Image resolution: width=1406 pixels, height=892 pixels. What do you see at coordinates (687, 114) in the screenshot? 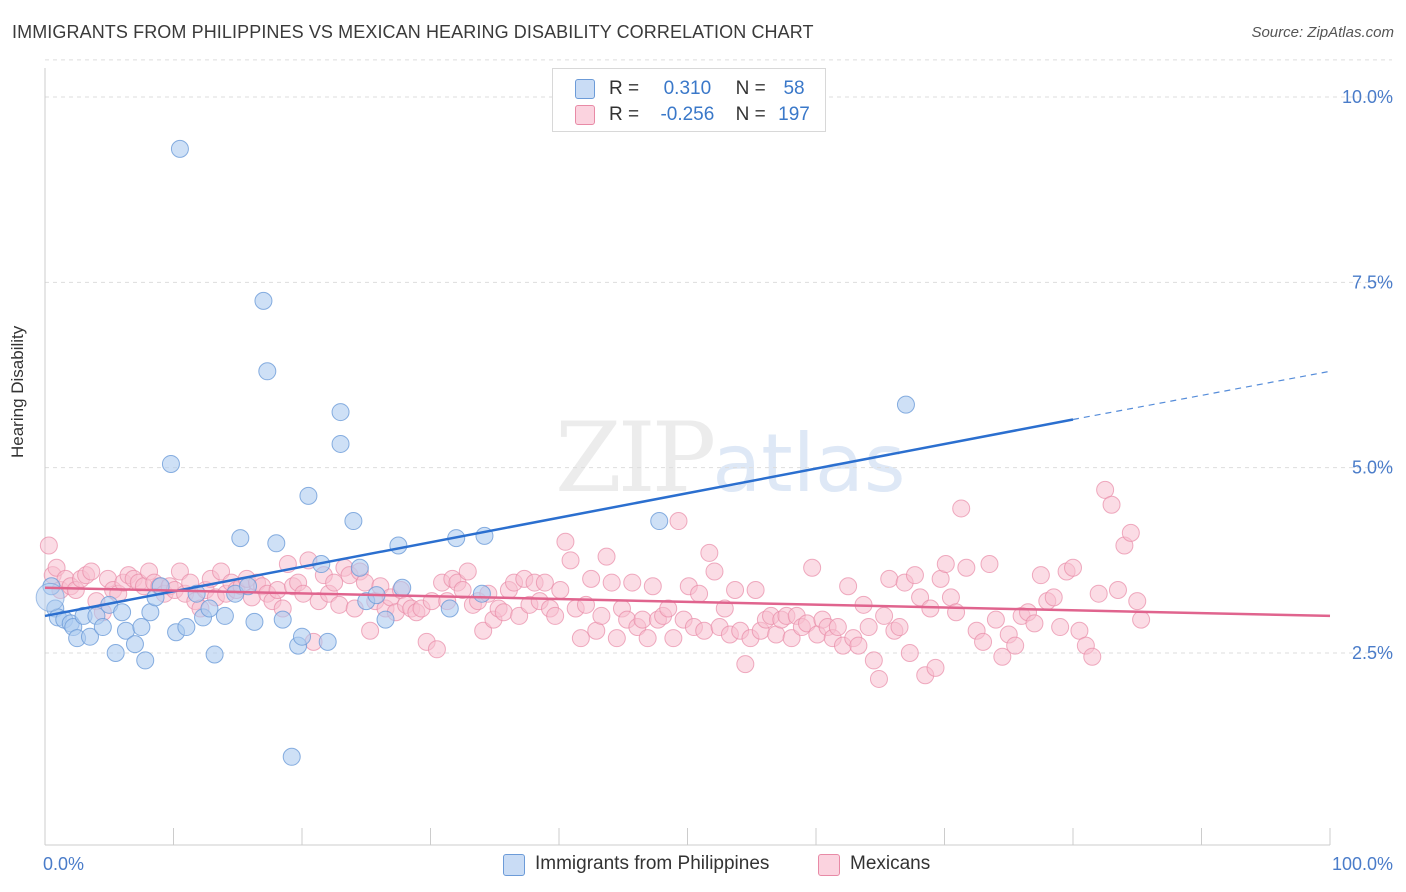
I see `legend-r-value: -0.256` at bounding box center [687, 114].